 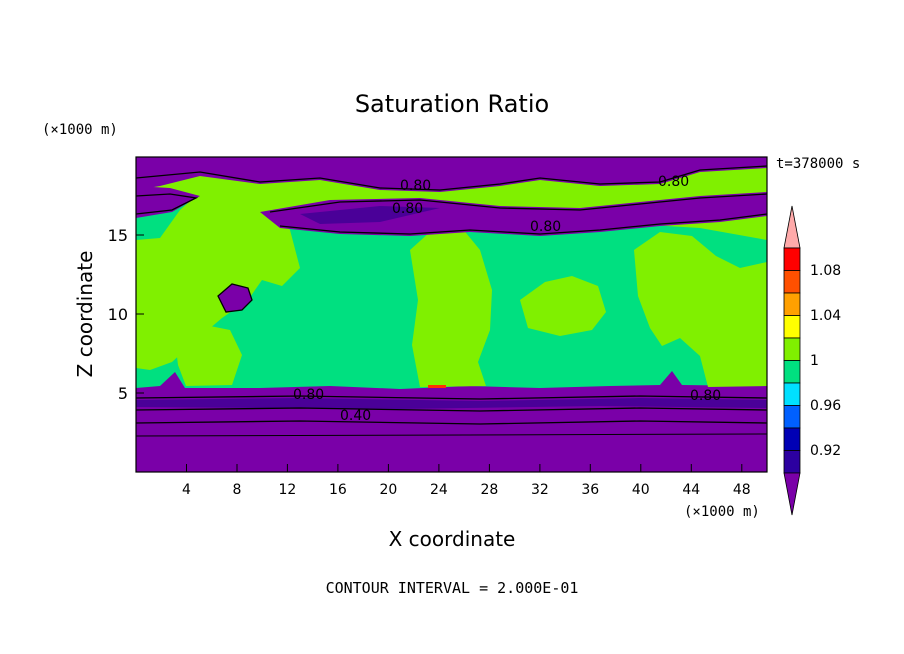 What do you see at coordinates (370, 215) in the screenshot?
I see `upper-dry-core` at bounding box center [370, 215].